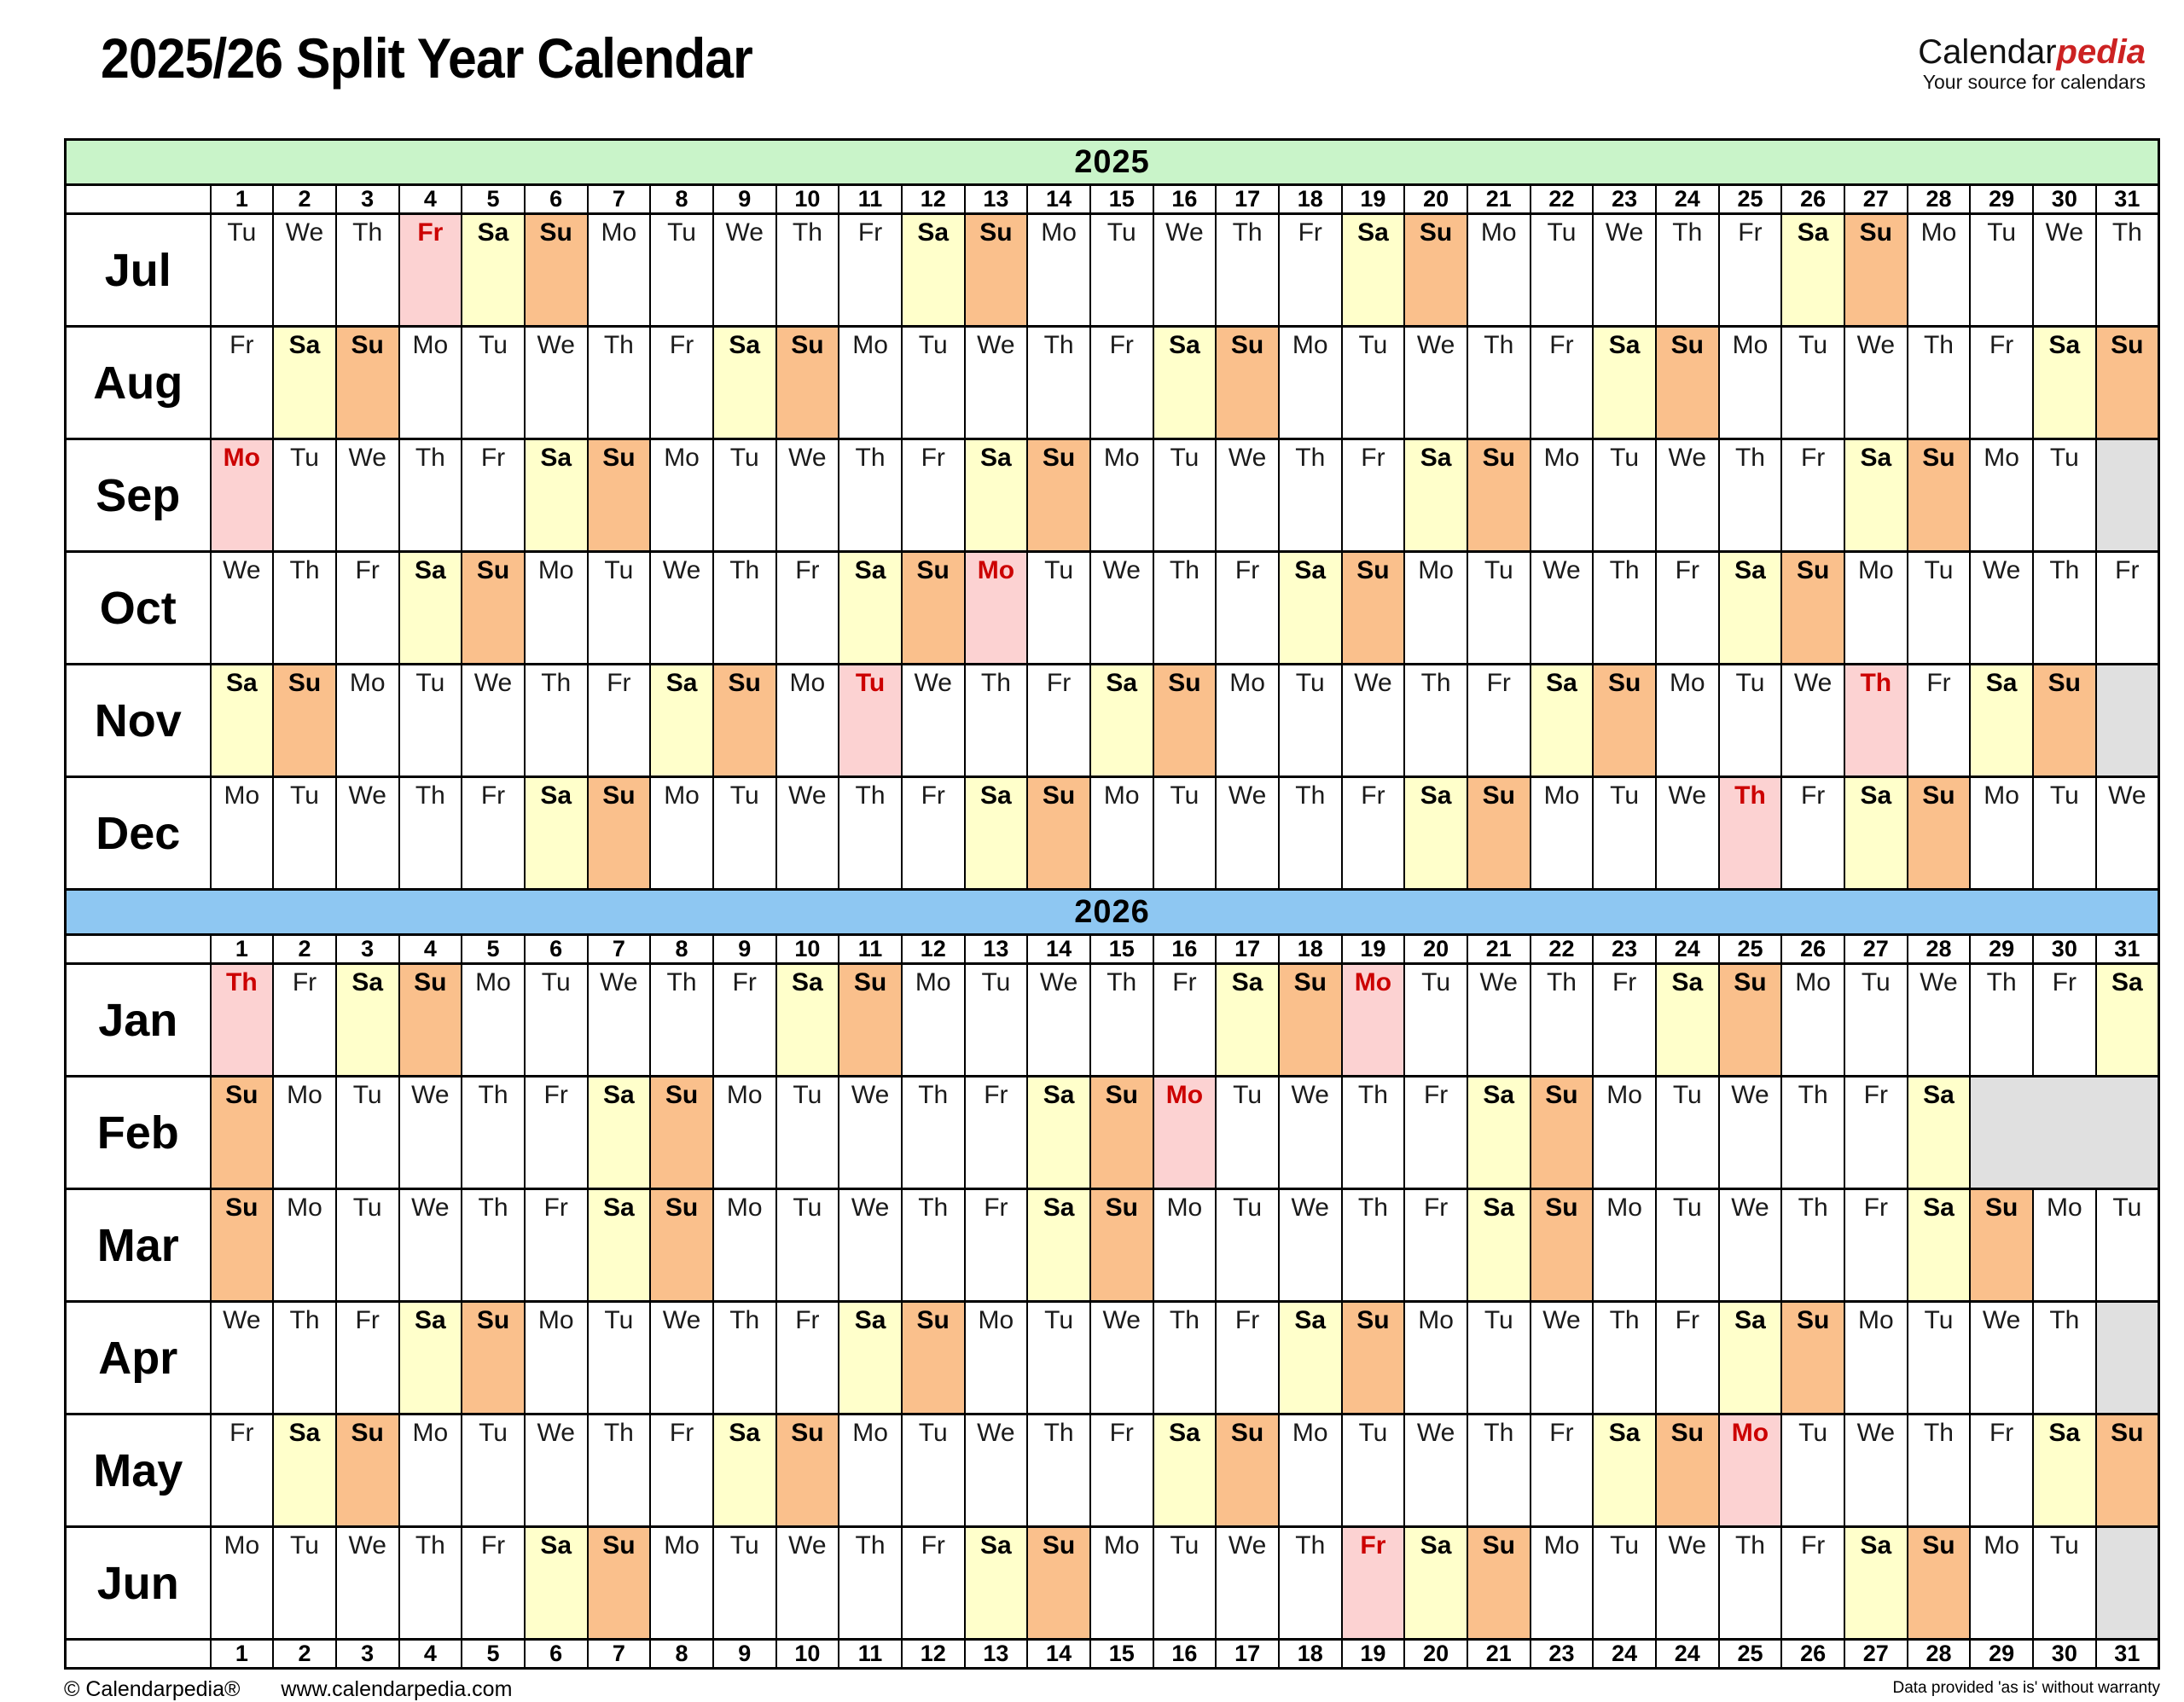 The width and height of the screenshot is (2184, 1702). Describe the element at coordinates (431, 720) in the screenshot. I see `day-cell-Nov-4: Tu` at that location.